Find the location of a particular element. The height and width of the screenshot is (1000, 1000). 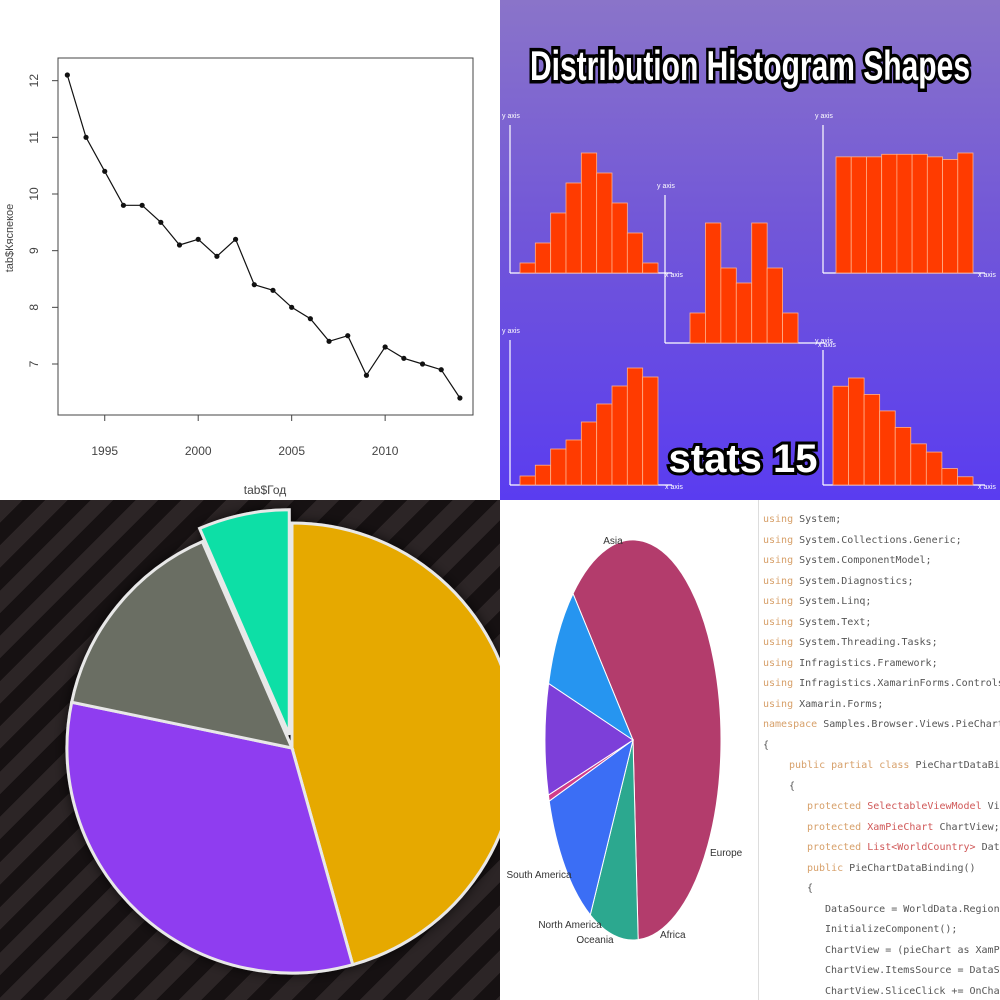

code-text: System.Linq; is located at coordinates (832, 601).